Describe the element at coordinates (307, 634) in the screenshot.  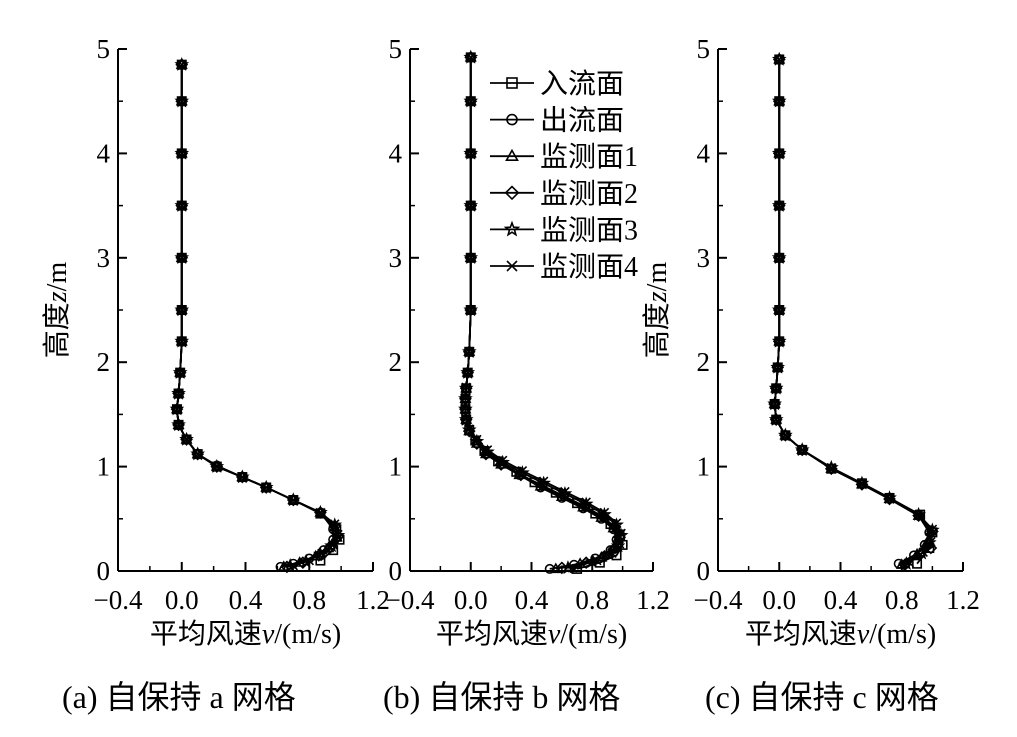
I see `x-axis-label-text: /(m/s)` at that location.